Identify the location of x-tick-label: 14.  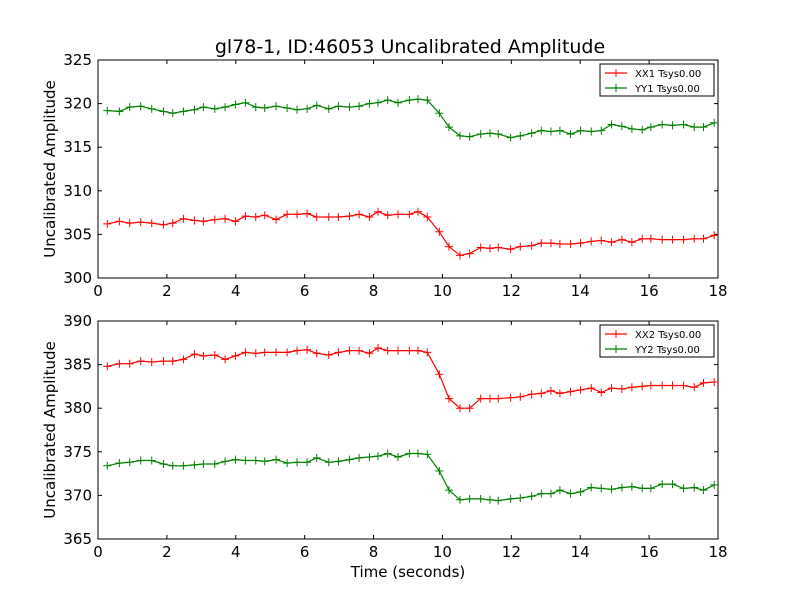
(580, 552).